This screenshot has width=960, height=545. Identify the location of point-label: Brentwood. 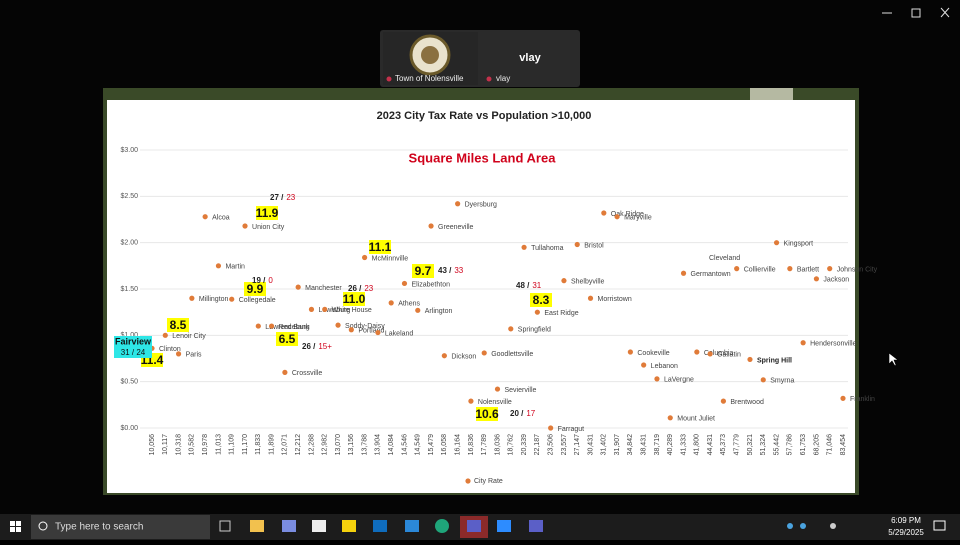
(747, 402).